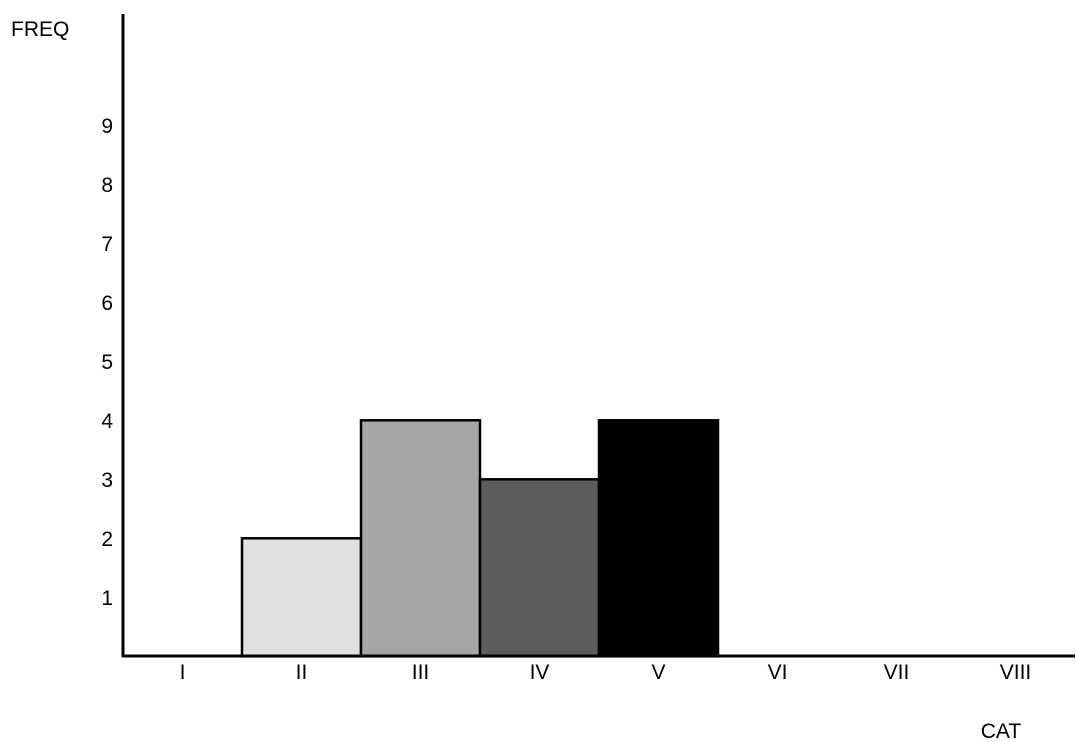 This screenshot has width=1076, height=742. I want to click on bar-III, so click(420, 538).